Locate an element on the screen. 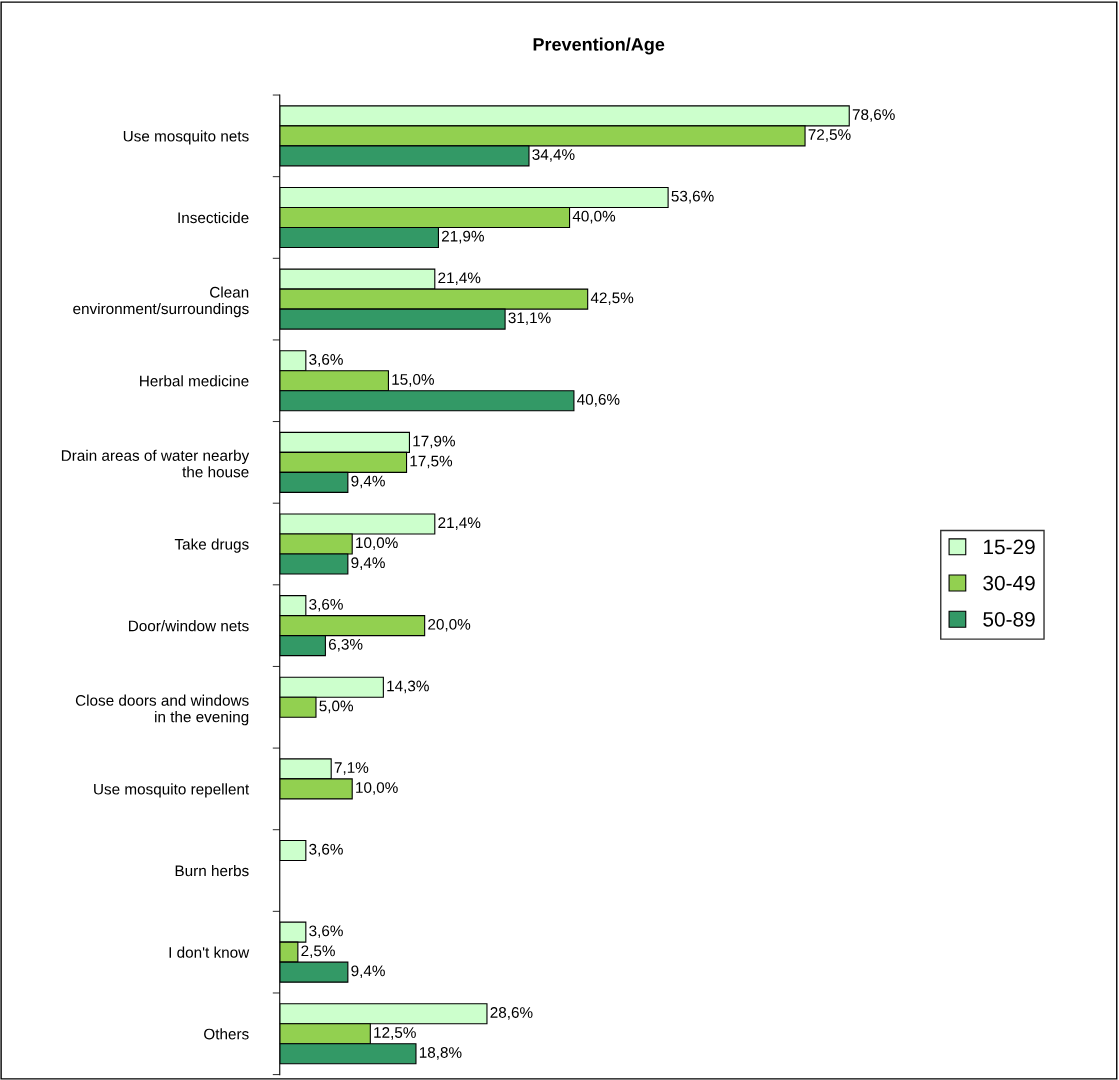  chart-title: Prevention/Age is located at coordinates (599, 46).